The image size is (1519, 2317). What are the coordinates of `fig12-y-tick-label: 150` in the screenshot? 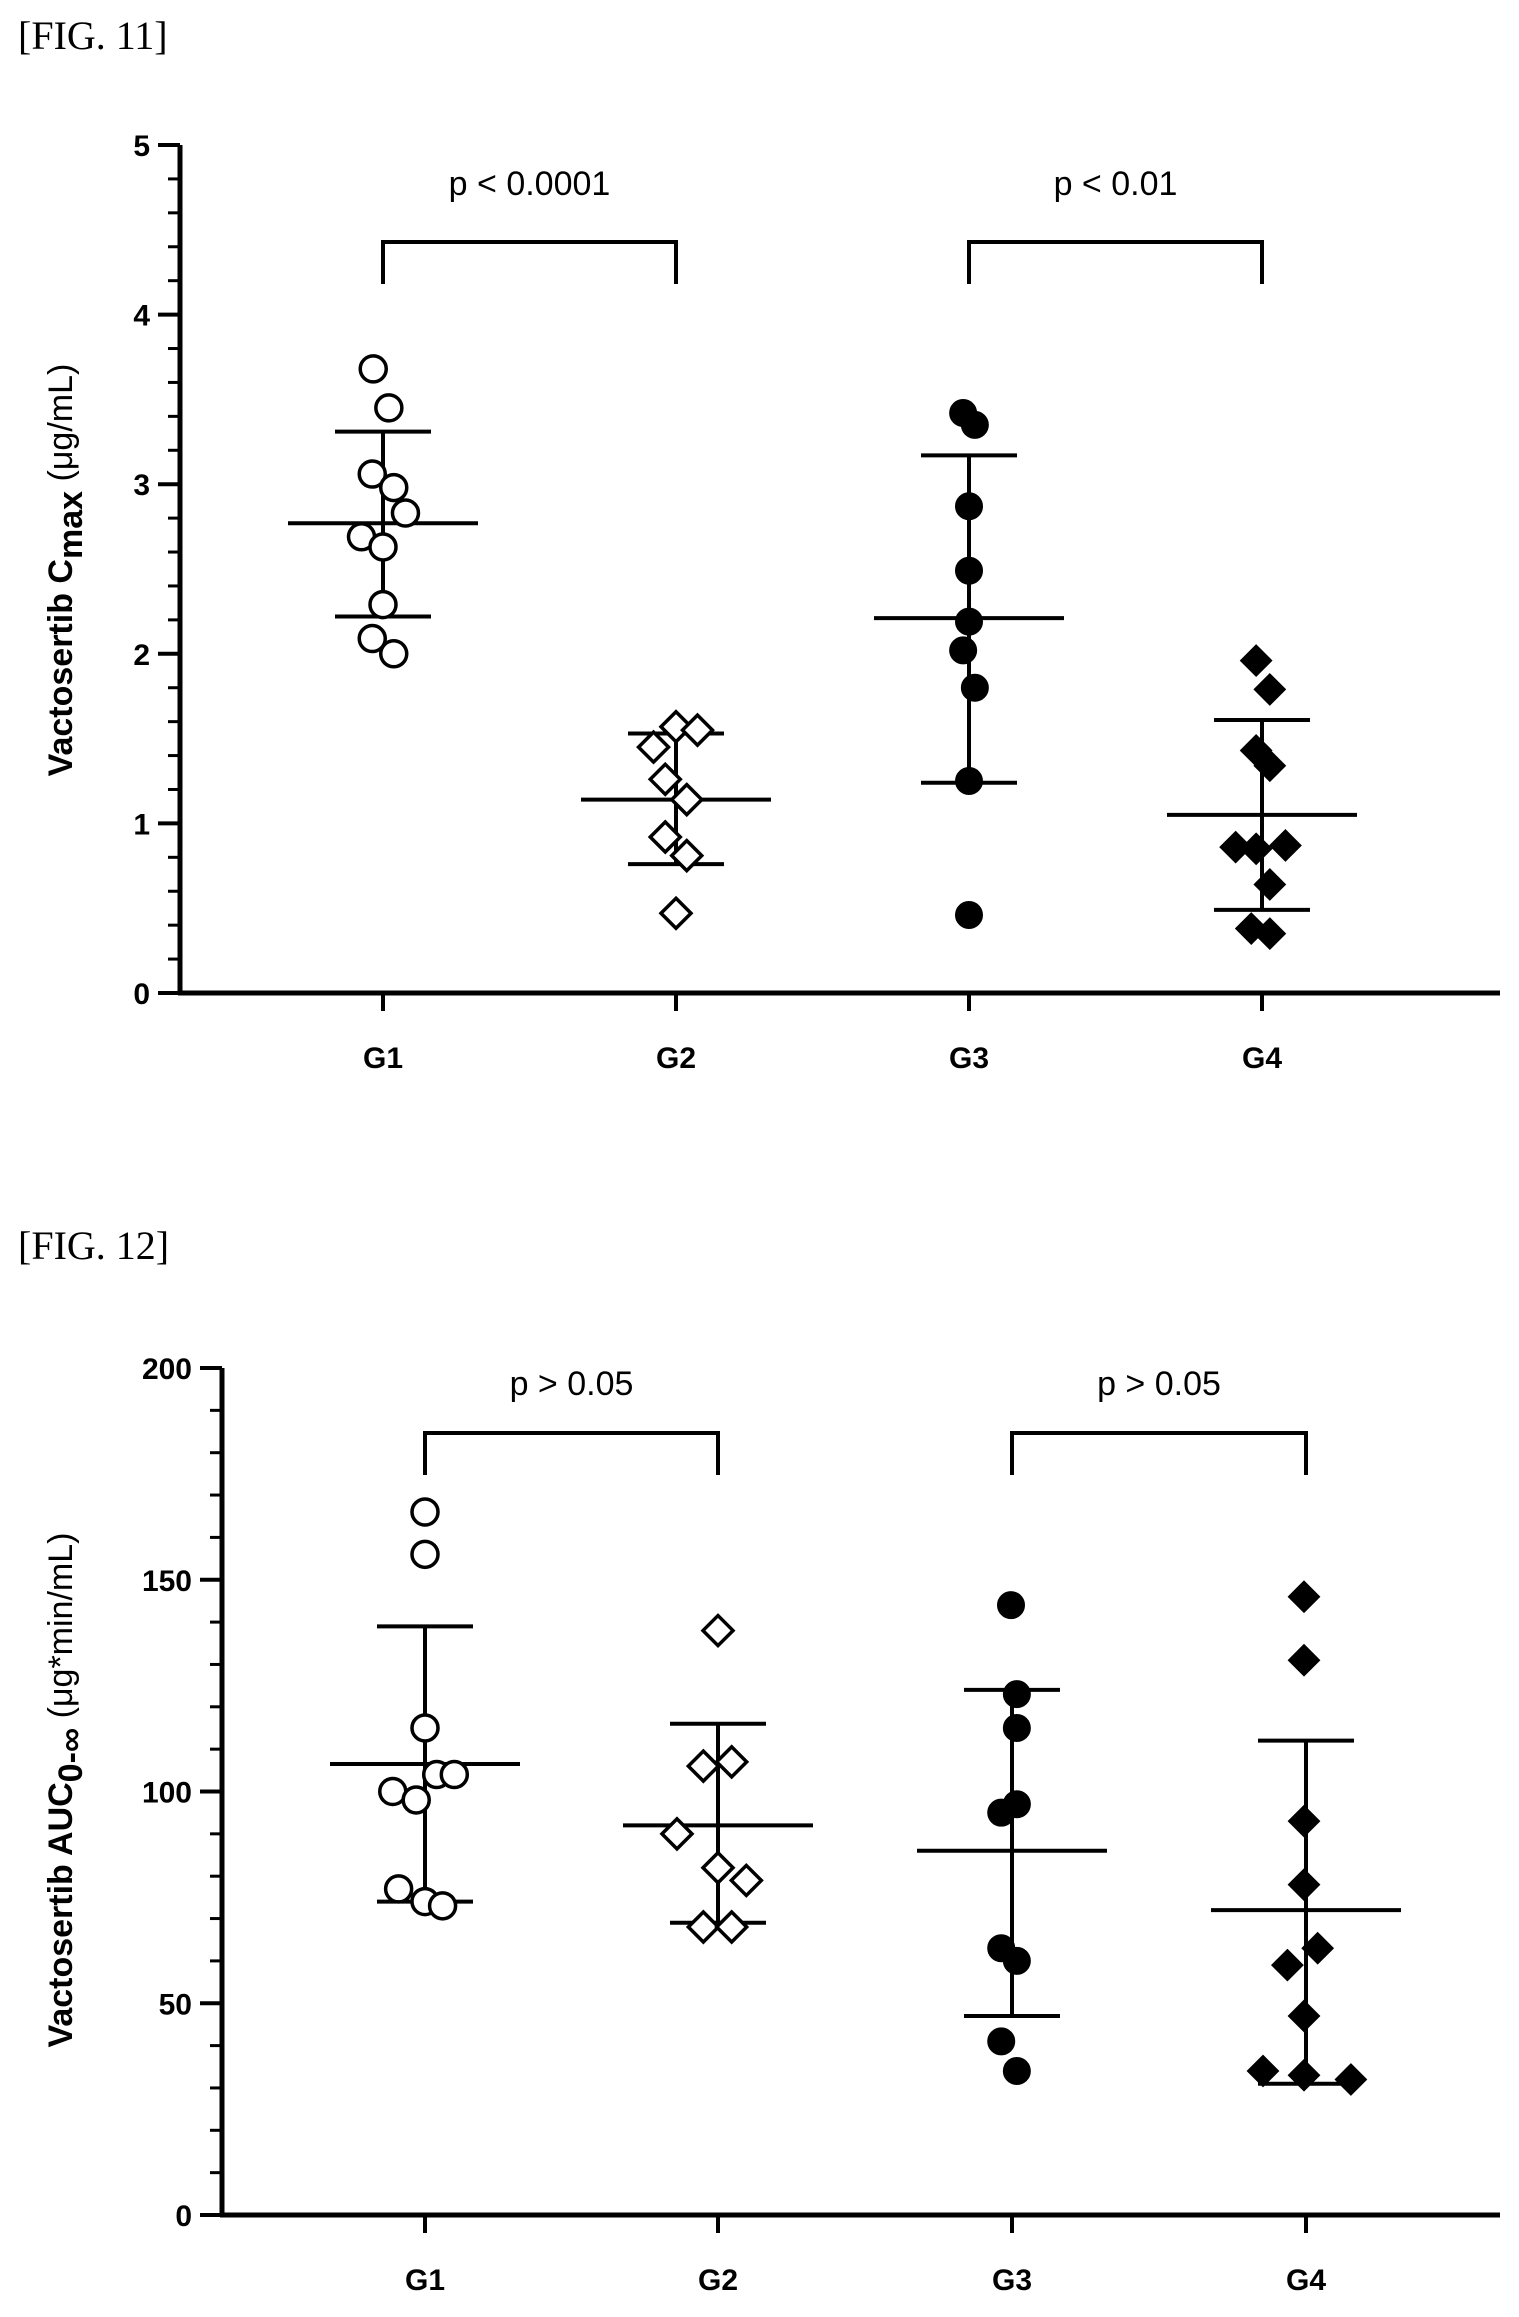 It's located at (167, 1581).